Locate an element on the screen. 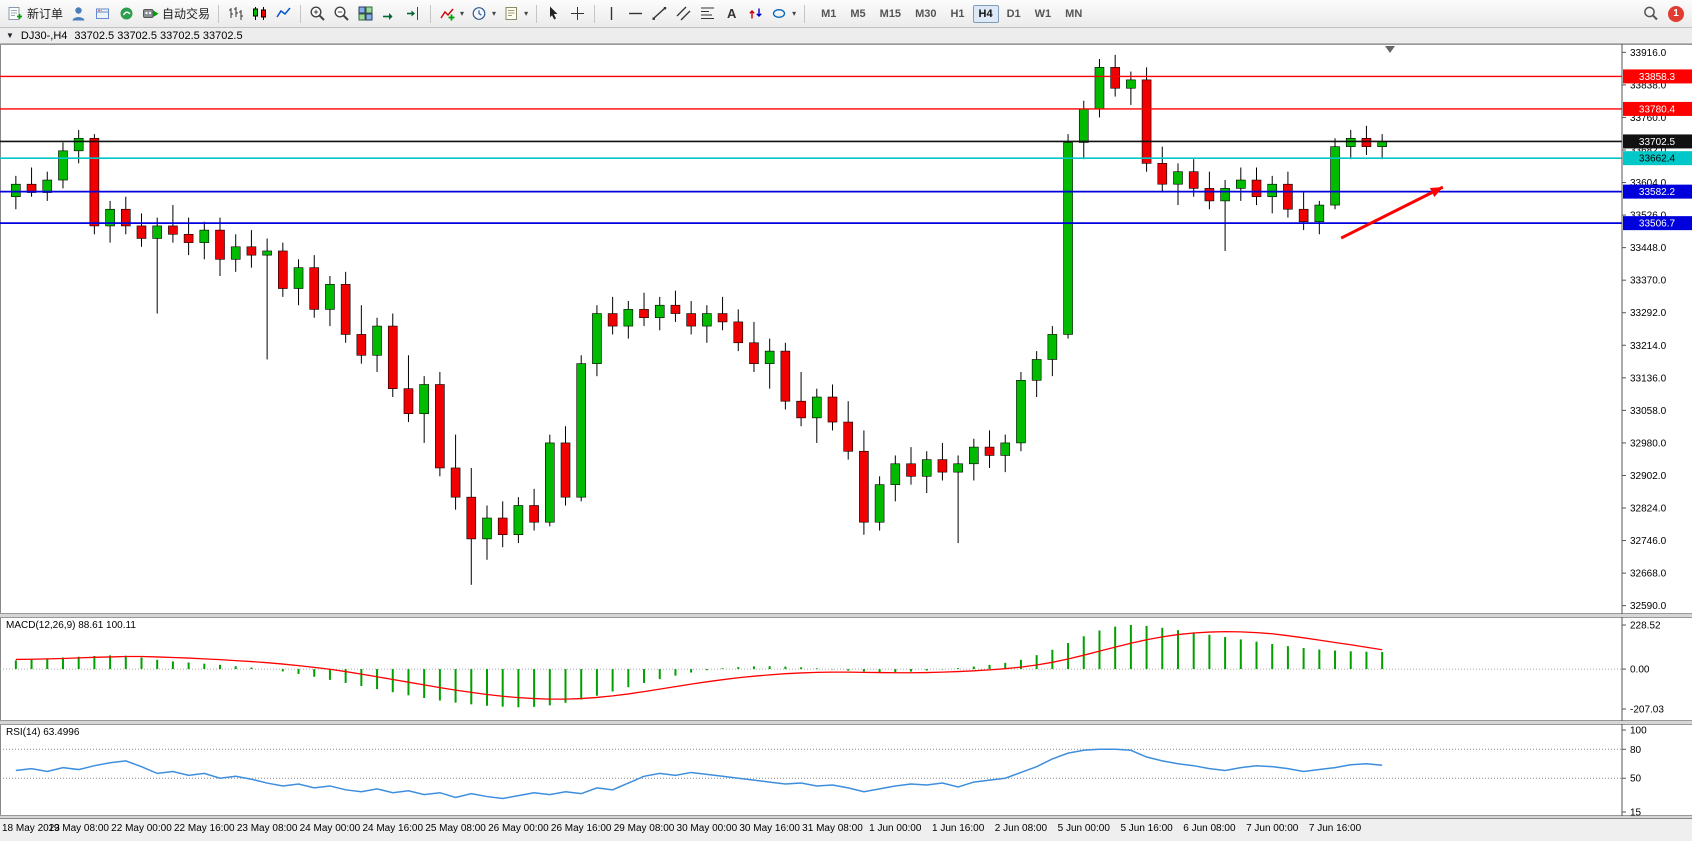 This screenshot has height=841, width=1692. arrow-annotation is located at coordinates (1392, 212).